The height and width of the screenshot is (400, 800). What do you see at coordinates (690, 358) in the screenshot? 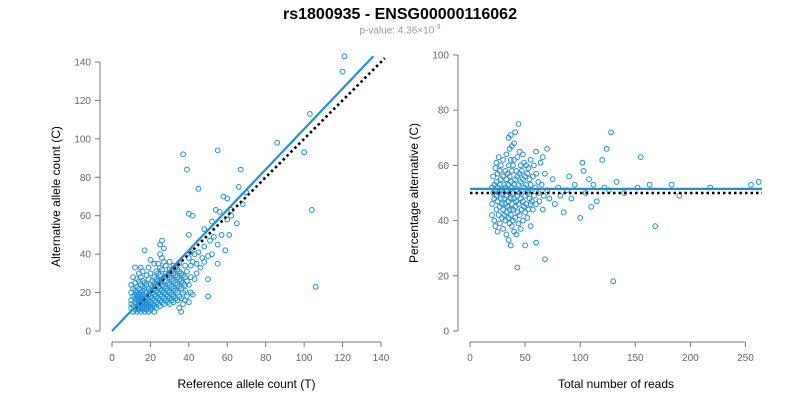
I see `right-x-tick-label: 200` at bounding box center [690, 358].